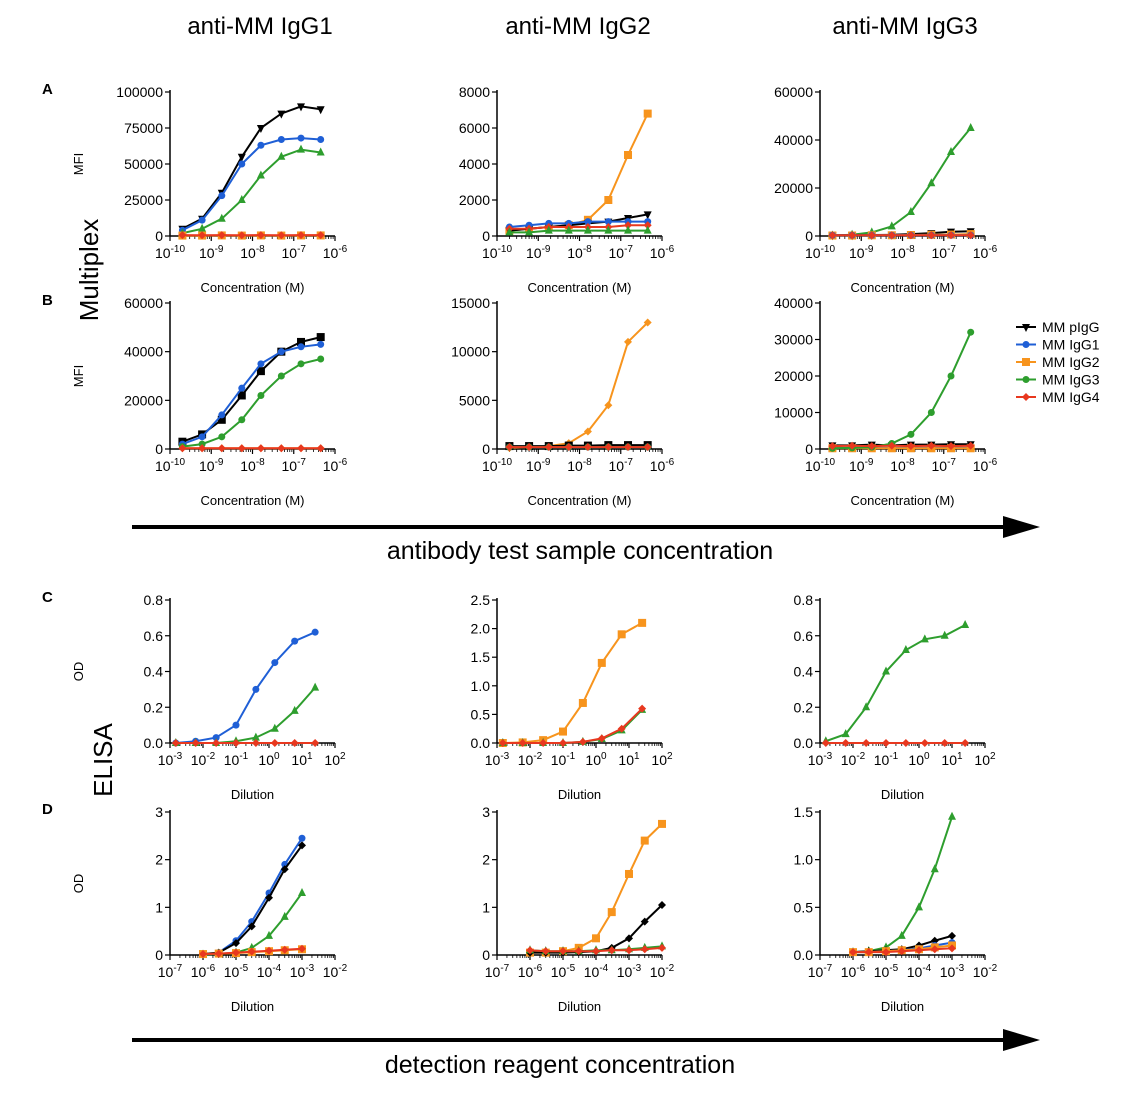 The image size is (1143, 1098). What do you see at coordinates (804, 907) in the screenshot?
I see `y-tick-label: 0.5` at bounding box center [804, 907].